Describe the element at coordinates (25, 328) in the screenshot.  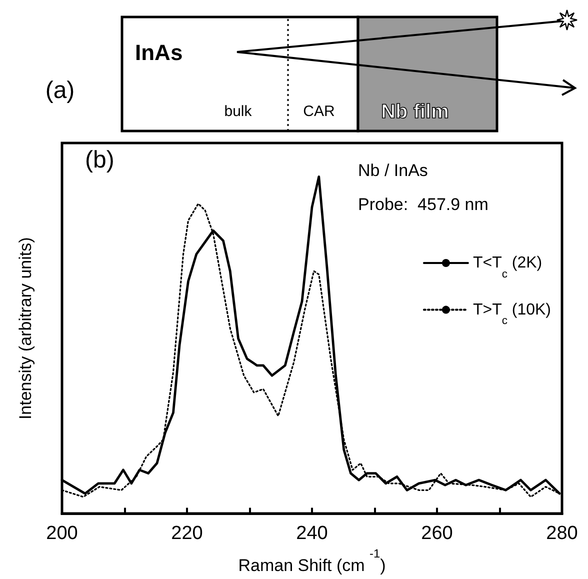
I see `y-axis-title: Intensity (arbitrary units)` at that location.